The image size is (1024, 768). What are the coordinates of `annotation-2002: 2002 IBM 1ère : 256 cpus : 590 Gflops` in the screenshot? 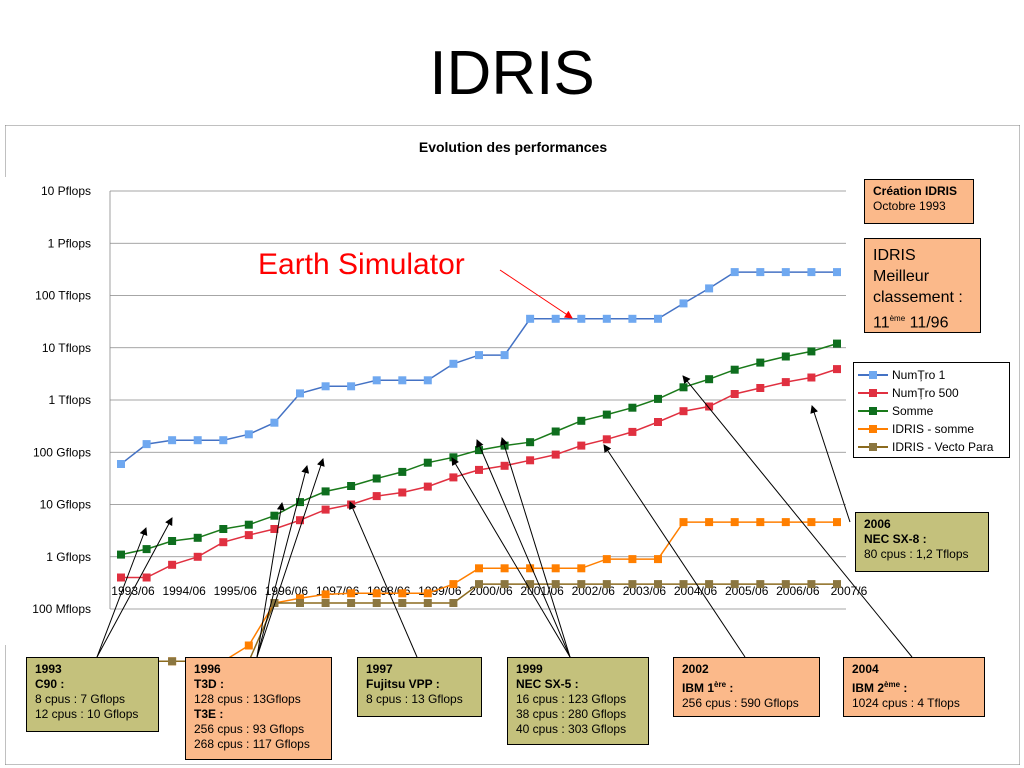 It's located at (746, 687).